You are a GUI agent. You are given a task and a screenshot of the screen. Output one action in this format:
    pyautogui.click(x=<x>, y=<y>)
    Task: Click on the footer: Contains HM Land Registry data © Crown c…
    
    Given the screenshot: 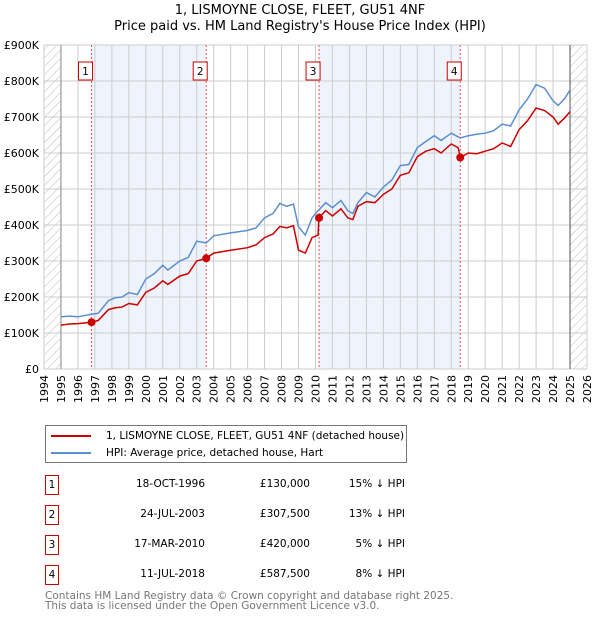 What is the action you would take?
    pyautogui.click(x=249, y=601)
    